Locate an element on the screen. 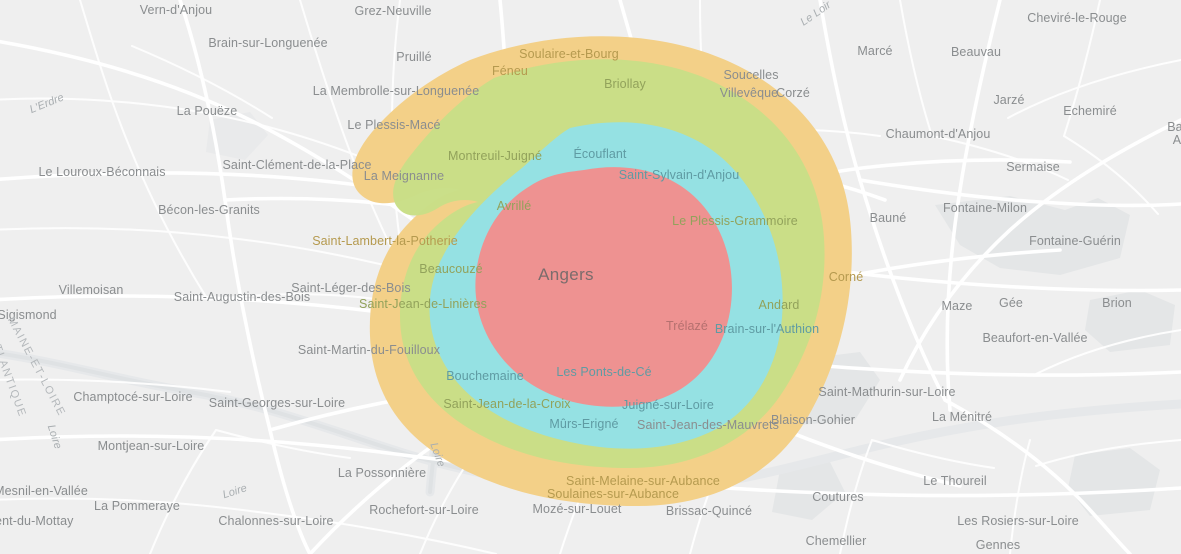  place-label: Grez-Neuville is located at coordinates (393, 10).